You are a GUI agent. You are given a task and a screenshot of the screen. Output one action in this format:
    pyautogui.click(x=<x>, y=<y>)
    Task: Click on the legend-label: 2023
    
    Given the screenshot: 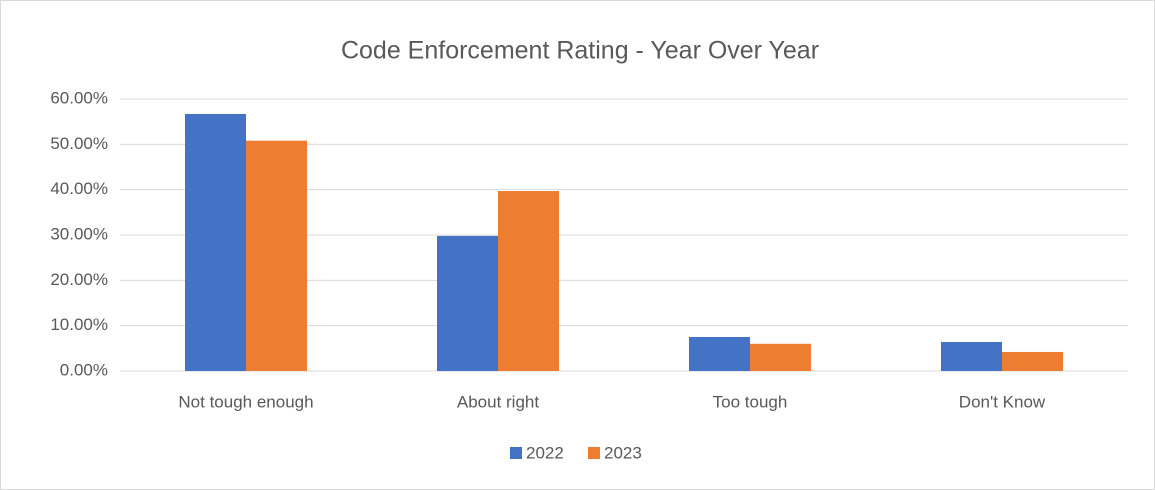 What is the action you would take?
    pyautogui.click(x=623, y=452)
    